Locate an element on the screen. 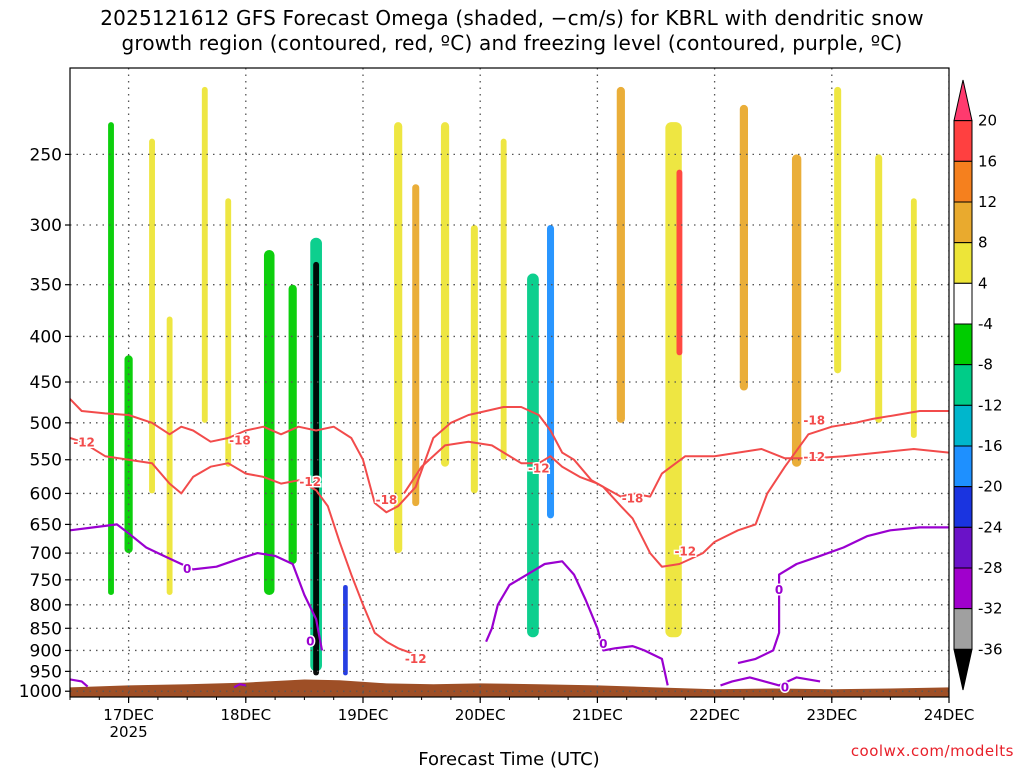 Image resolution: width=1024 pixels, height=768 pixels. y-tick-label: 250 is located at coordinates (46, 155).